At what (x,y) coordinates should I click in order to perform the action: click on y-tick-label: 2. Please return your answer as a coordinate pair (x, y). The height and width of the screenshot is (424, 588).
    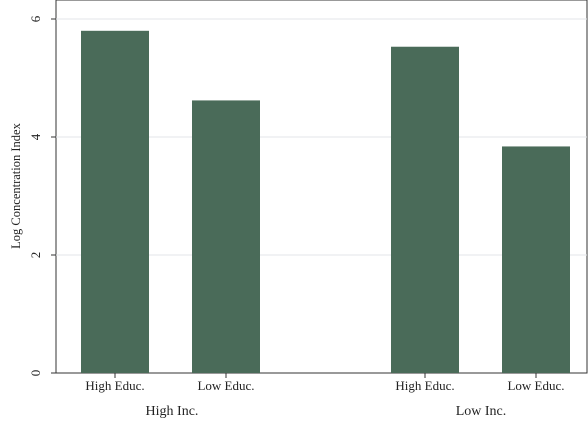
    Looking at the image, I should click on (35, 255).